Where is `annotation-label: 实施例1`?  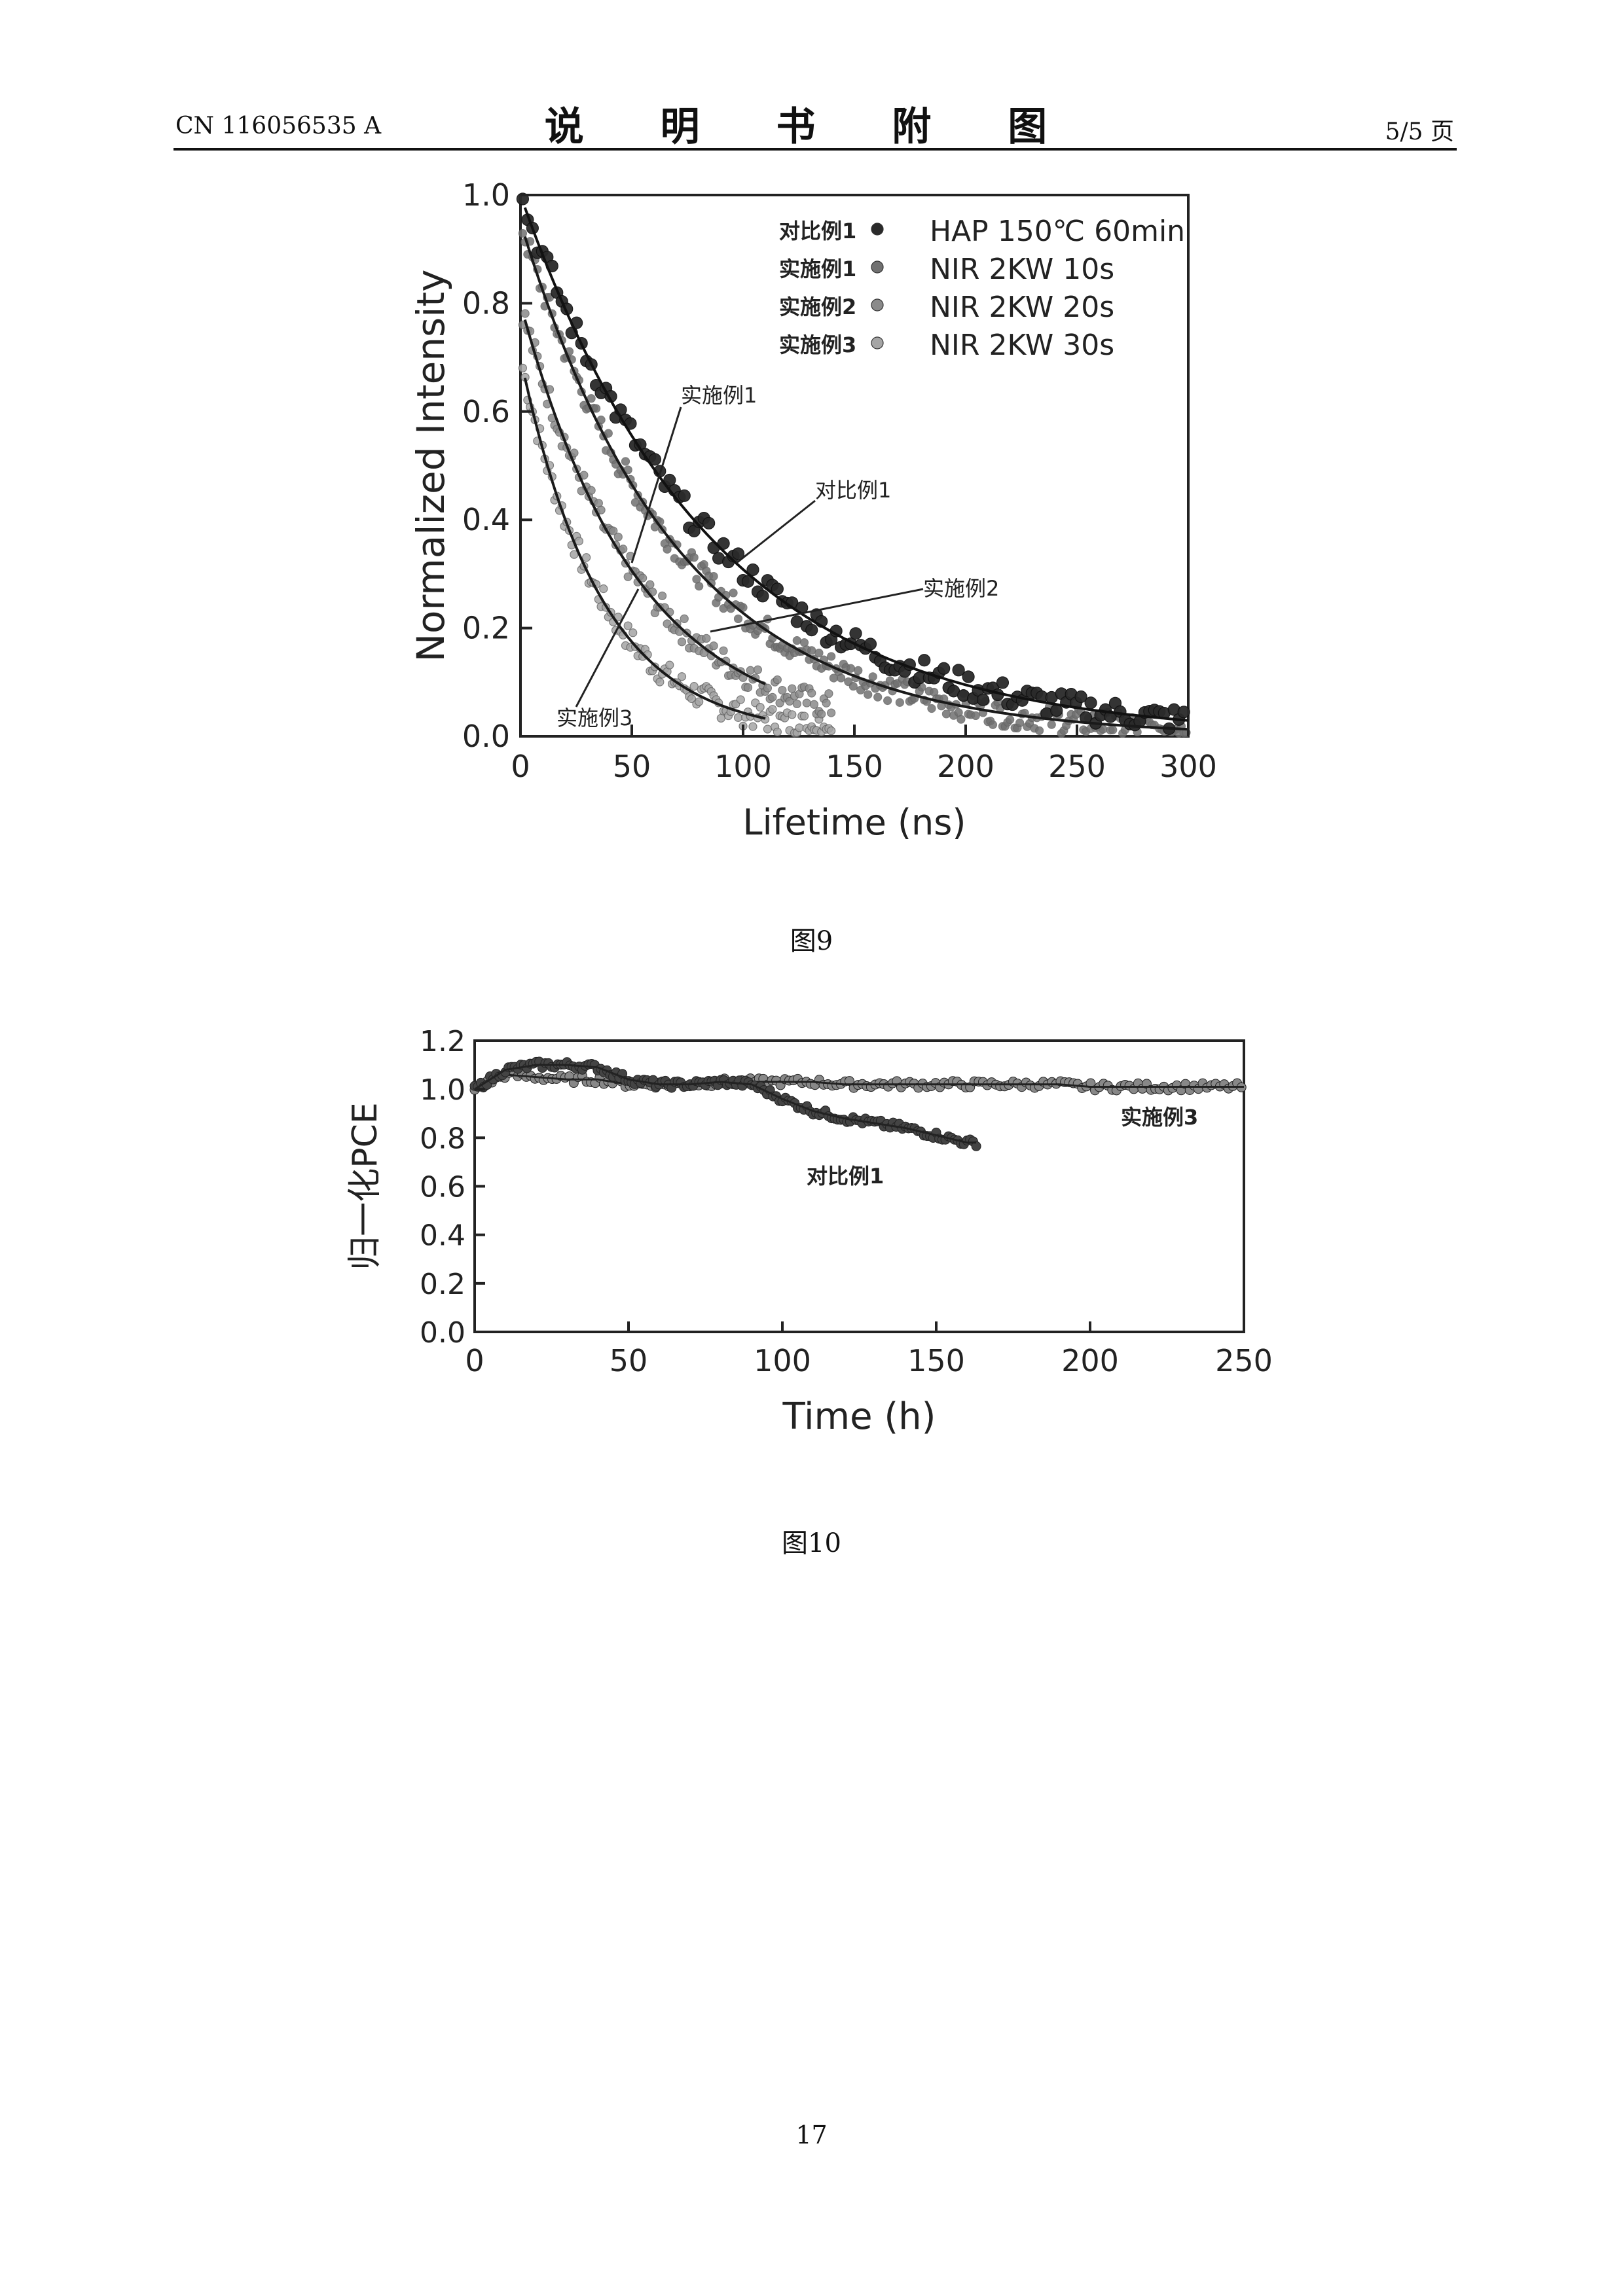
annotation-label: 实施例1 is located at coordinates (719, 395).